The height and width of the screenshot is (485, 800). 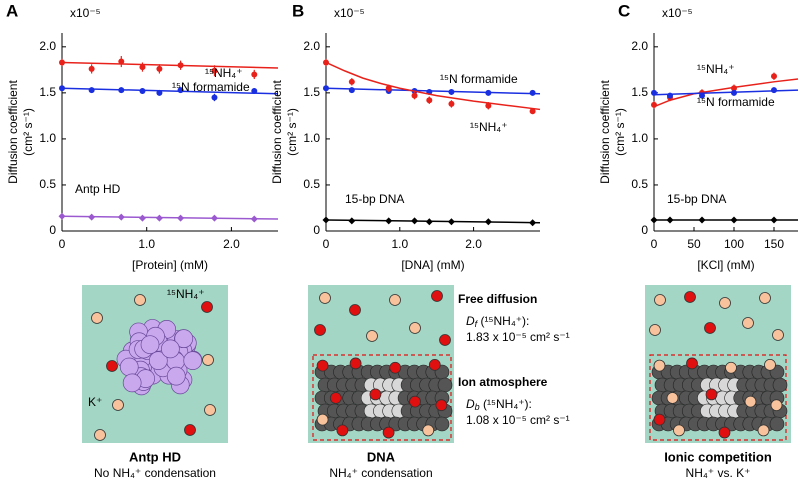 I want to click on annotation-formula: Db (¹⁵NH₄⁺):, so click(x=499, y=404).